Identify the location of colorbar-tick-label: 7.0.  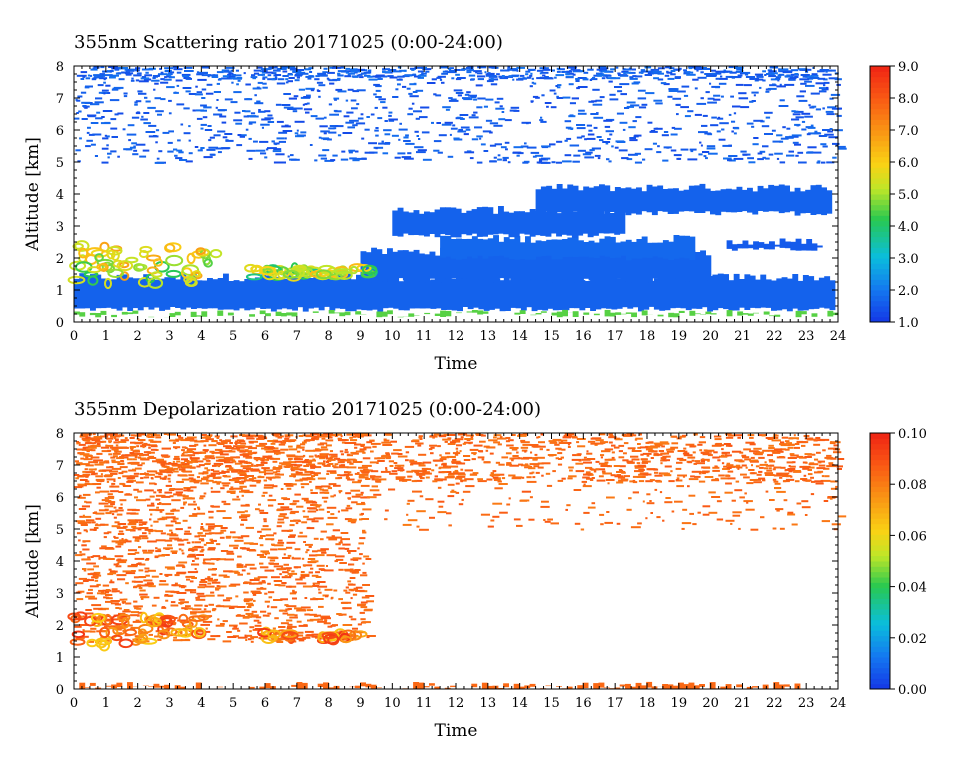
(908, 131).